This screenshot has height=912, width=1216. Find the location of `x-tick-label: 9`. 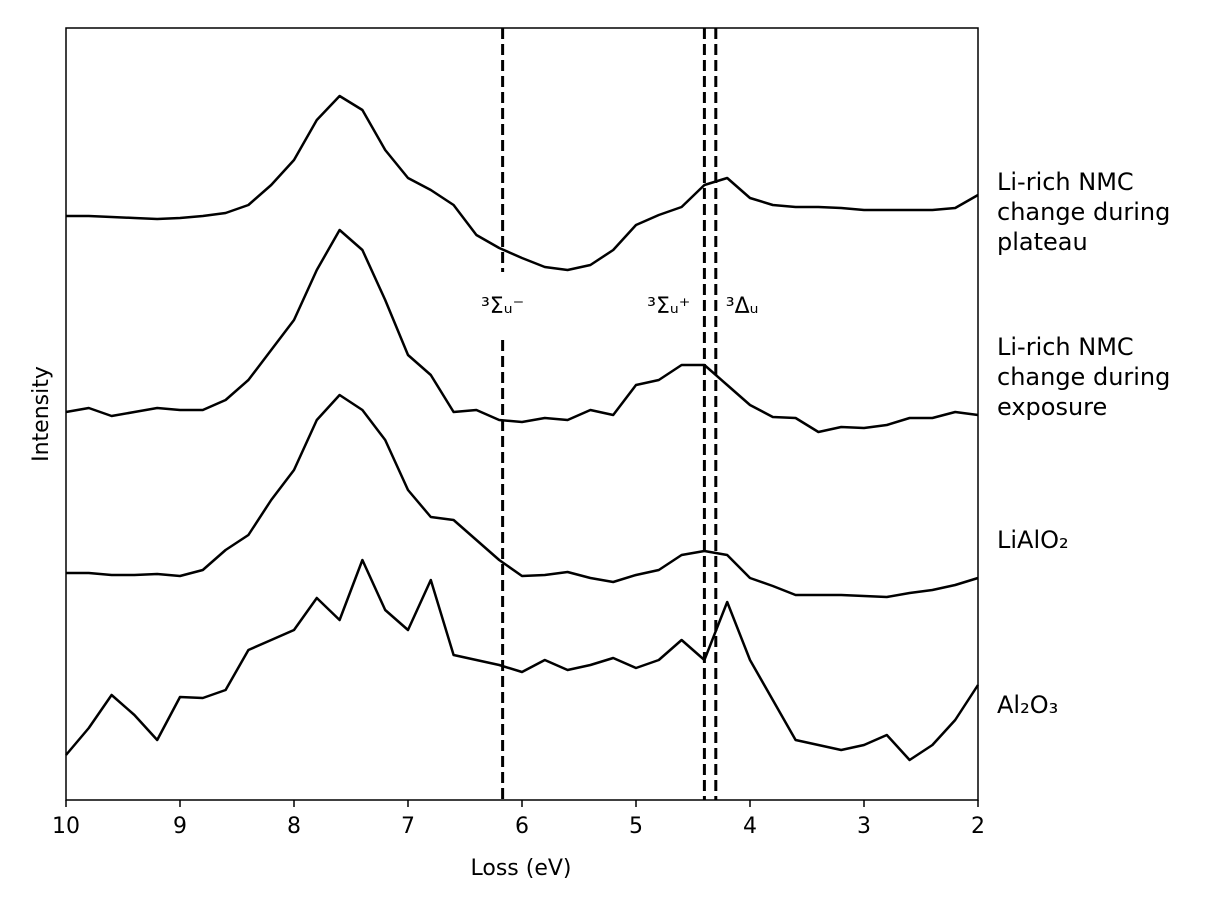

x-tick-label: 9 is located at coordinates (180, 826).